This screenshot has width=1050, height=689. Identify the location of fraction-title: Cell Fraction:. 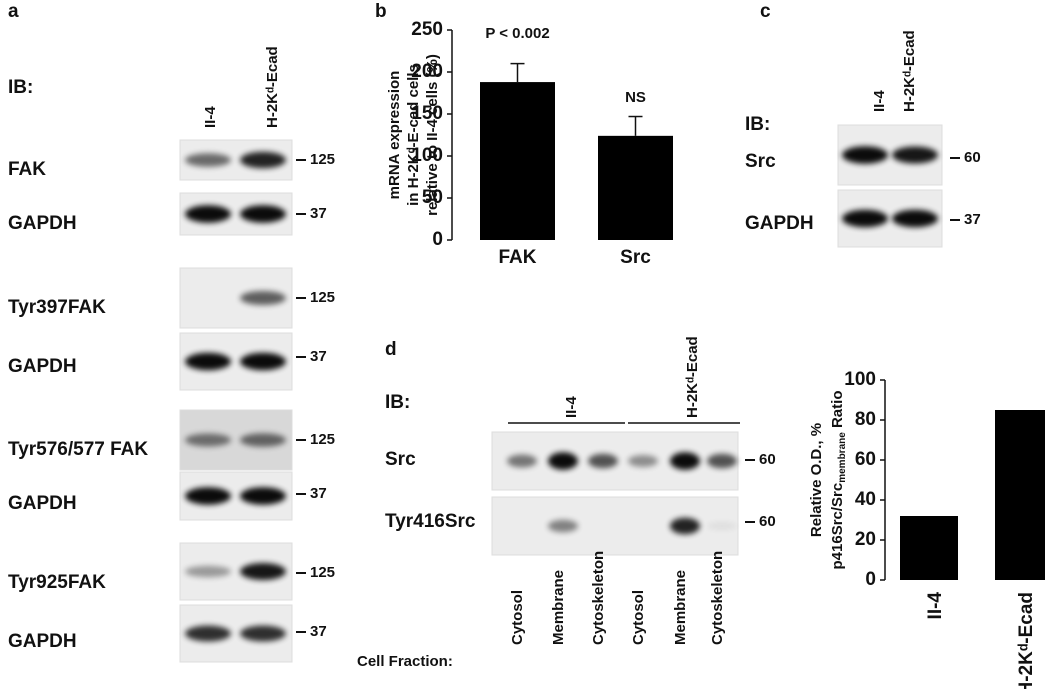
(405, 661).